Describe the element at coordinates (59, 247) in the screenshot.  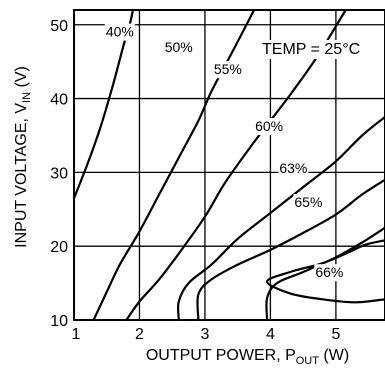
I see `y-tick-label: 20` at that location.